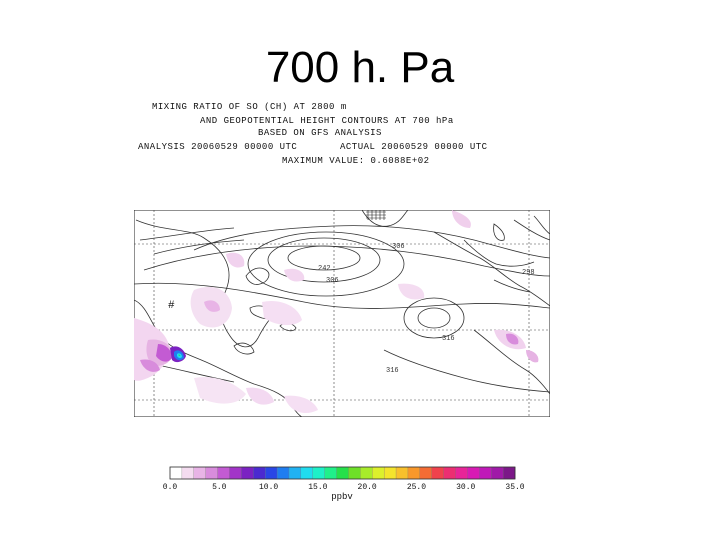 The width and height of the screenshot is (720, 540). What do you see at coordinates (268, 487) in the screenshot?
I see `colorbar-tick-label: 10.0` at bounding box center [268, 487].